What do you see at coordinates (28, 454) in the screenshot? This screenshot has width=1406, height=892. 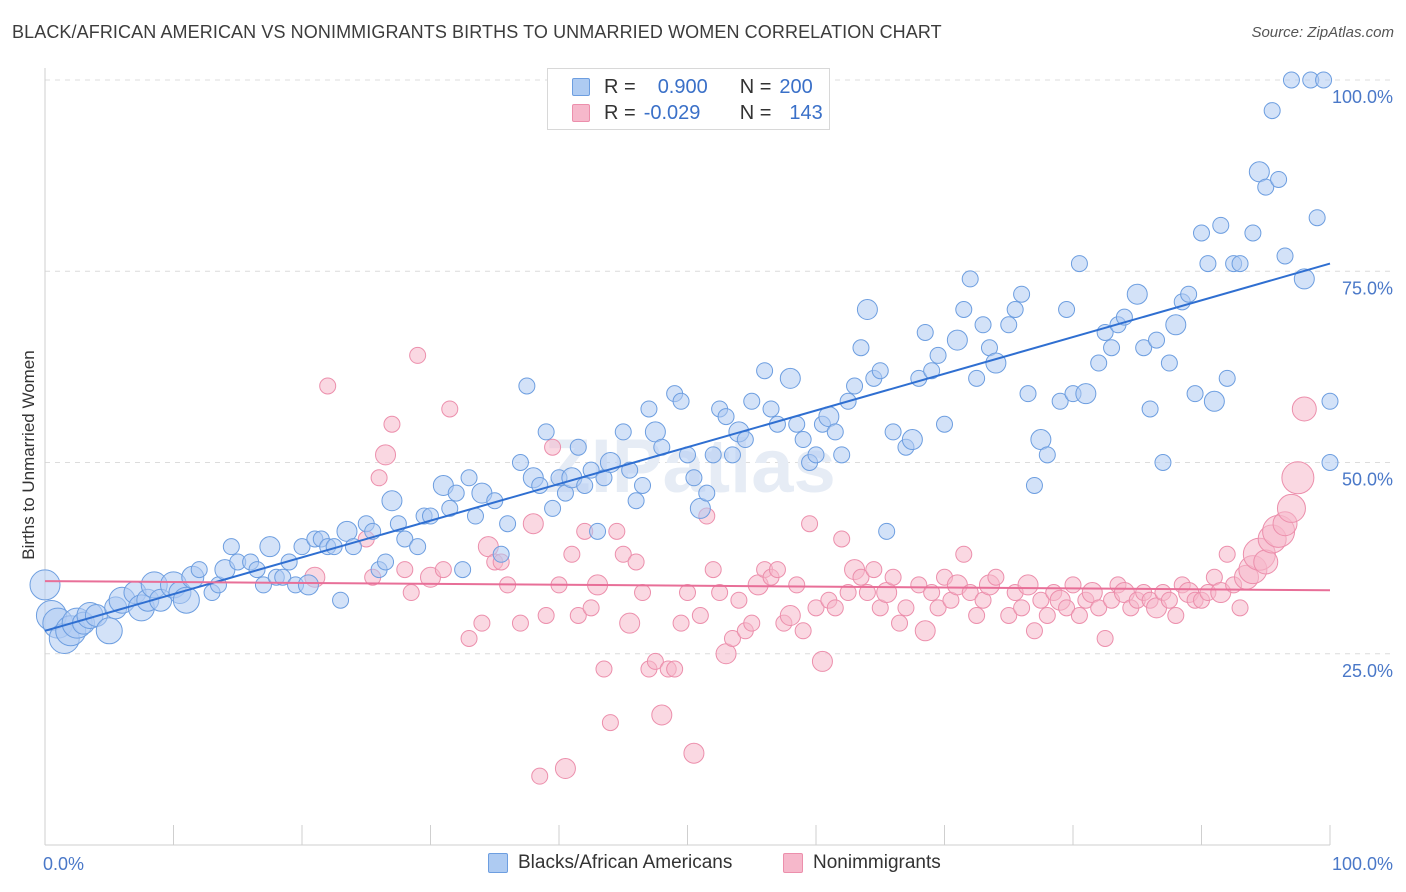 I see `y-axis-label: Births to Unmarried Women` at bounding box center [28, 454].